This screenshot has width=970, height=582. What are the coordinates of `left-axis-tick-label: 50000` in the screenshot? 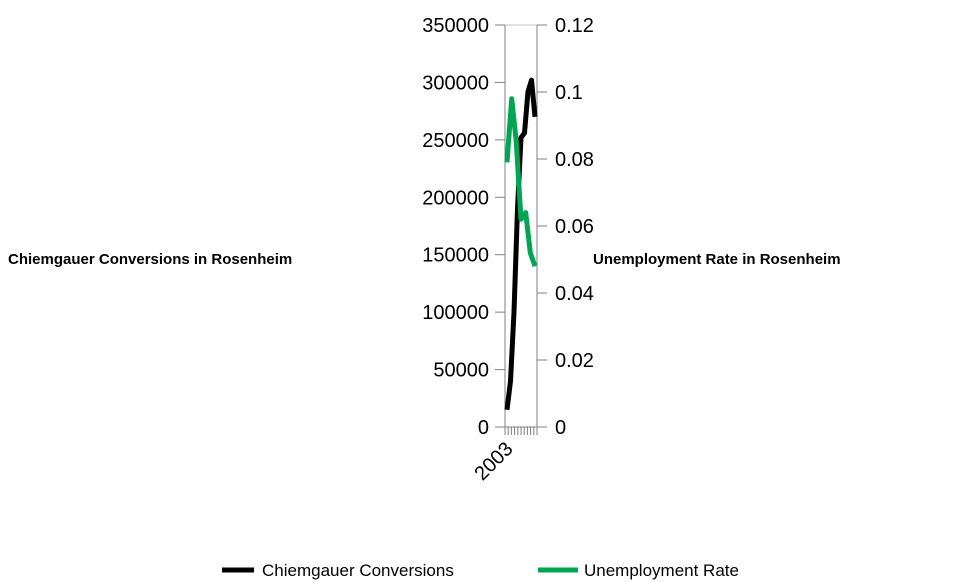 It's located at (461, 371).